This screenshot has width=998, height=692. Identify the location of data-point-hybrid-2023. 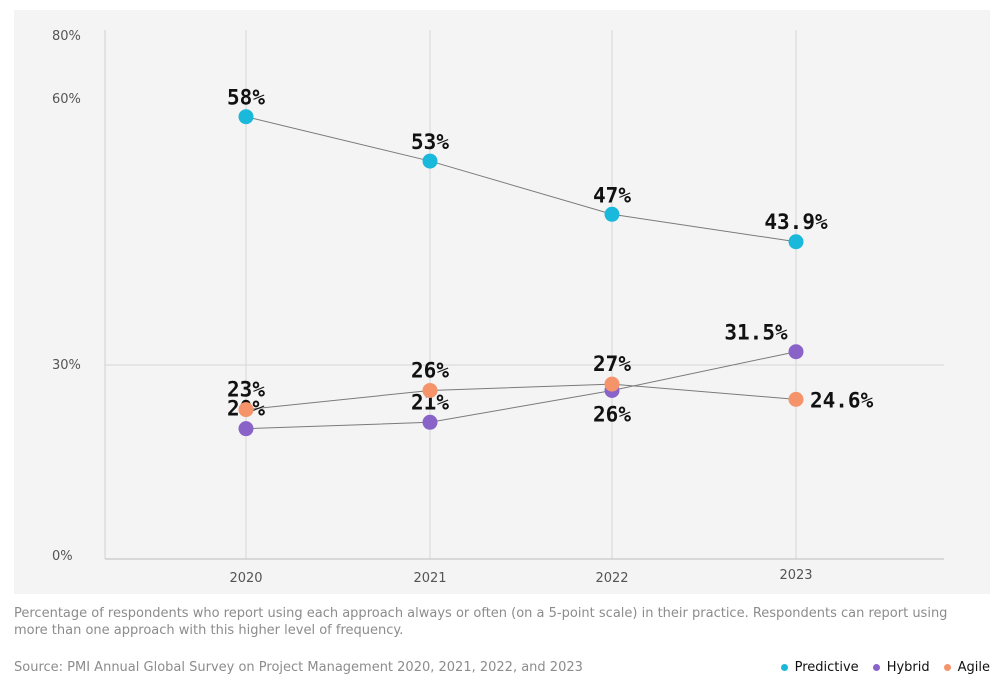
(796, 352).